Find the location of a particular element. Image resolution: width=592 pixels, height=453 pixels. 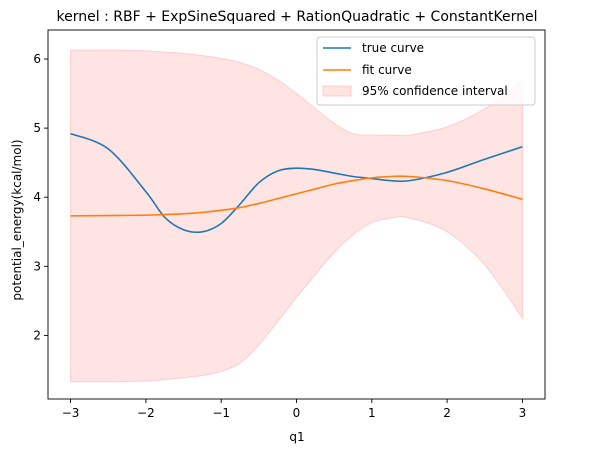

x-tick-label: −3 is located at coordinates (71, 413).